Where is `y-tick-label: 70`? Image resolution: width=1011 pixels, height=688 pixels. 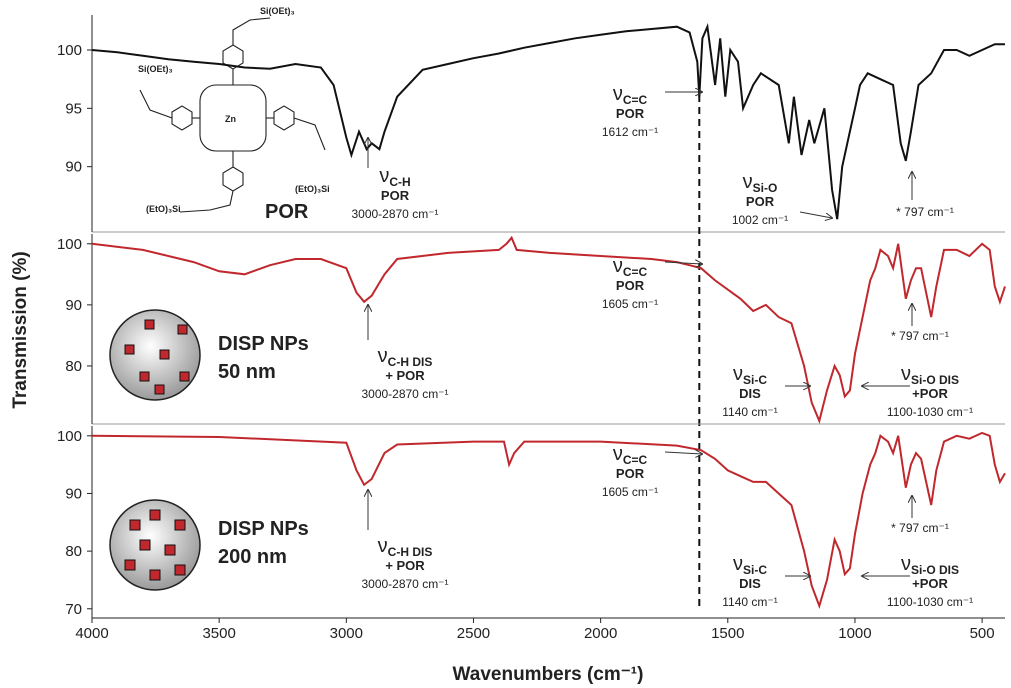 y-tick-label: 70 is located at coordinates (73, 609).